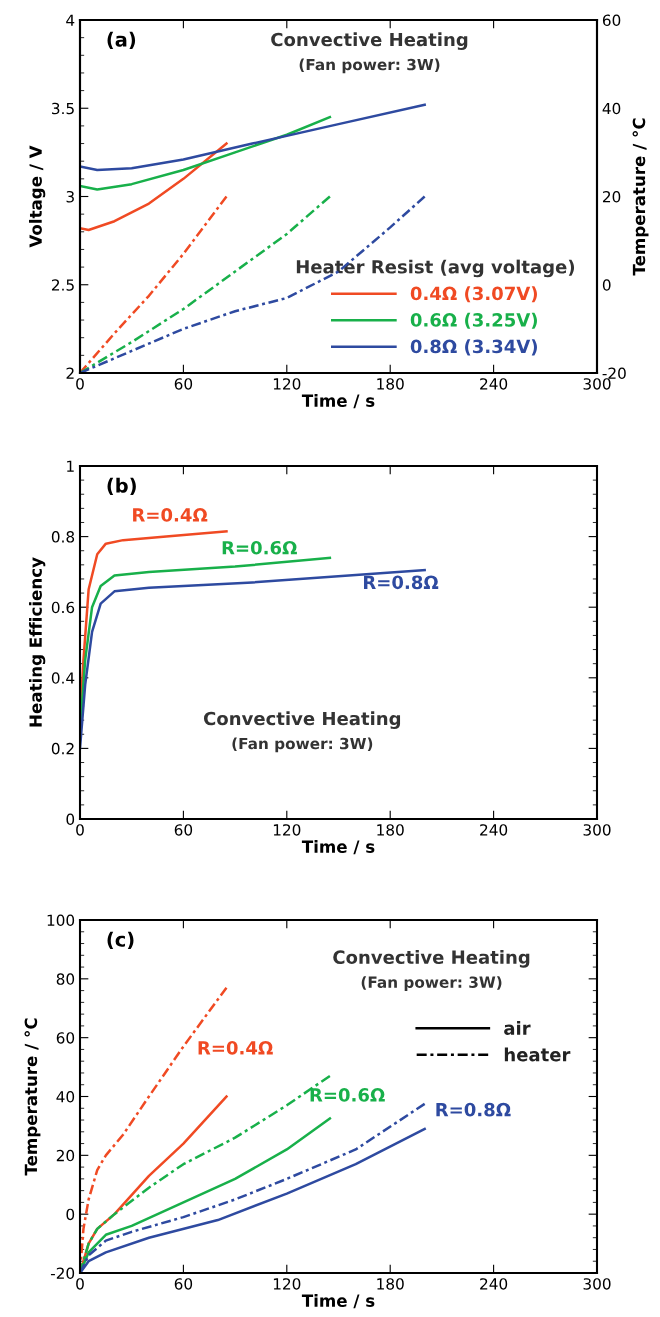  I want to click on y-tick-label: 2.5, so click(62, 285).